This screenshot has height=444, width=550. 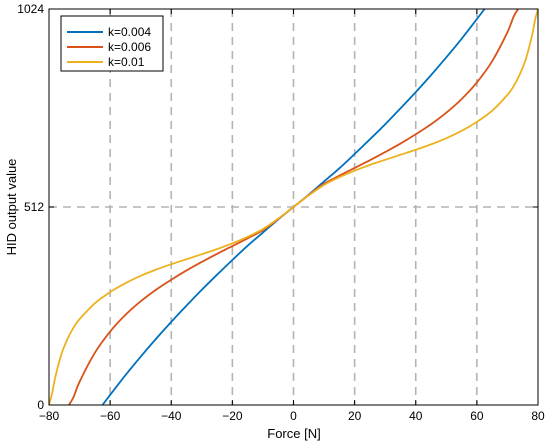 I want to click on x-tick-label: 60, so click(x=477, y=416).